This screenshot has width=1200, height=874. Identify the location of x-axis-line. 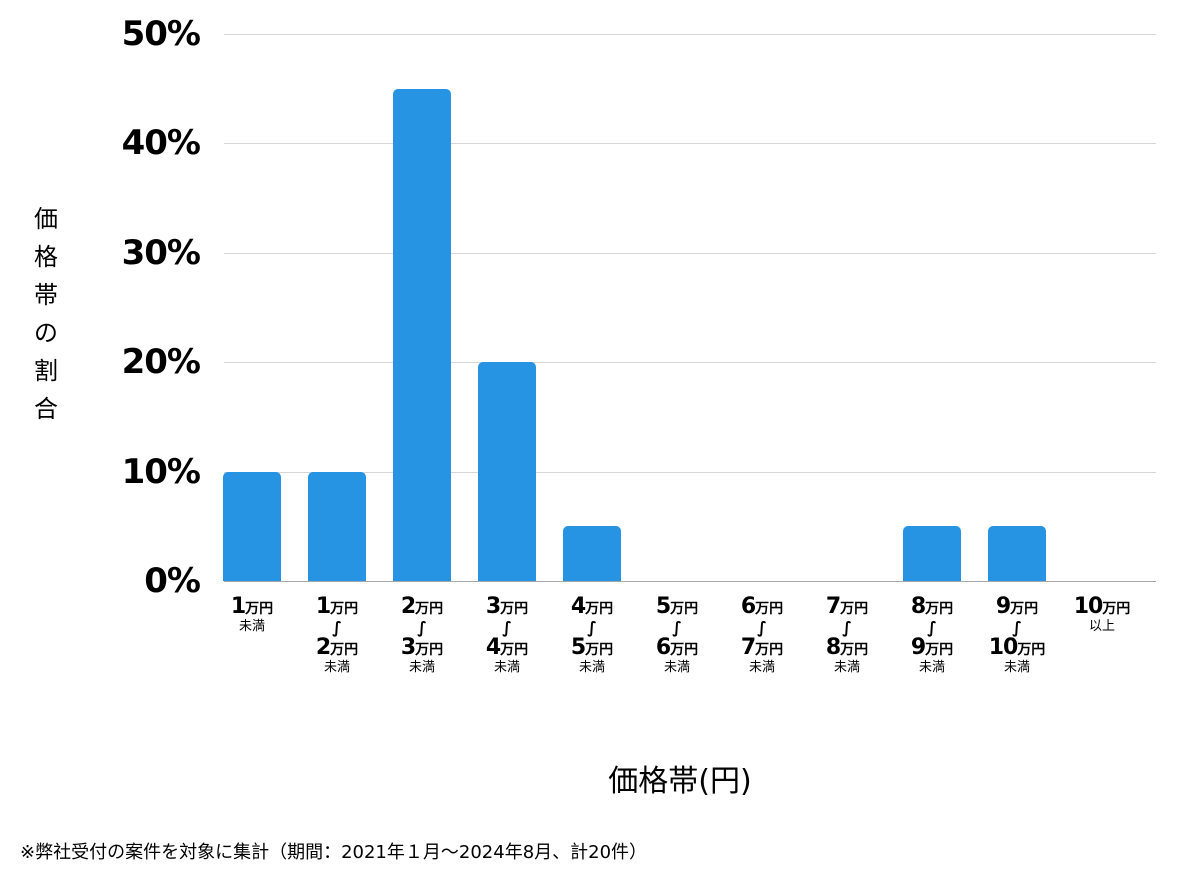
(690, 581).